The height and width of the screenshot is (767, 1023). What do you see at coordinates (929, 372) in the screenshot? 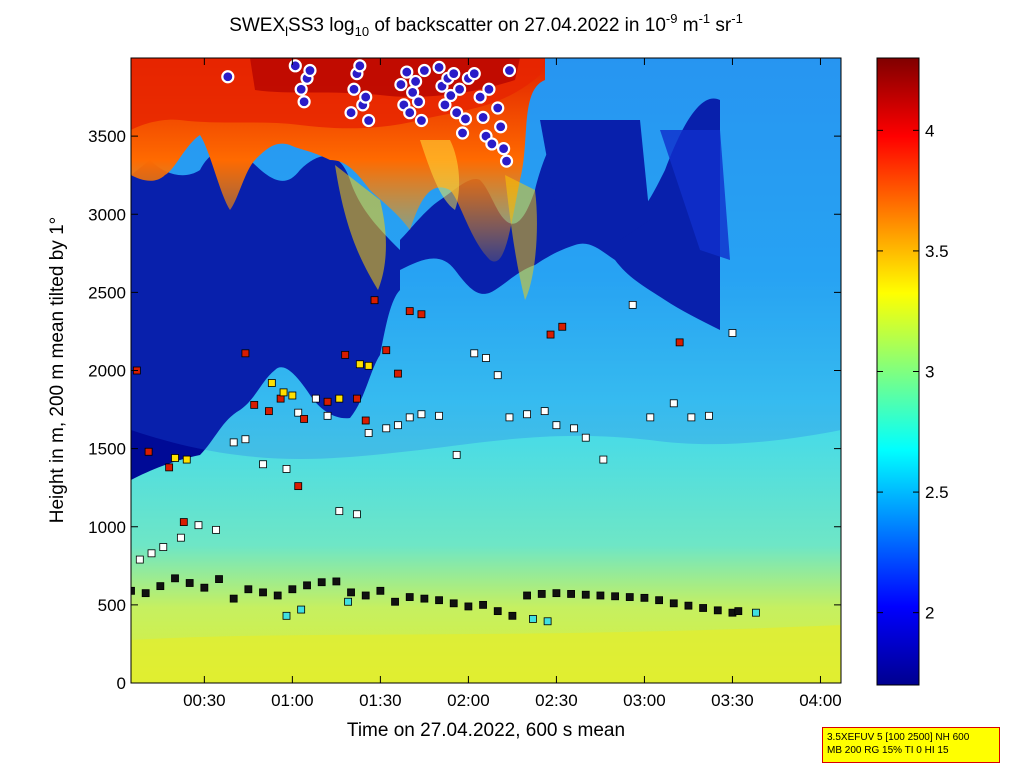
I see `colorbar-tick-label: 3` at bounding box center [929, 372].